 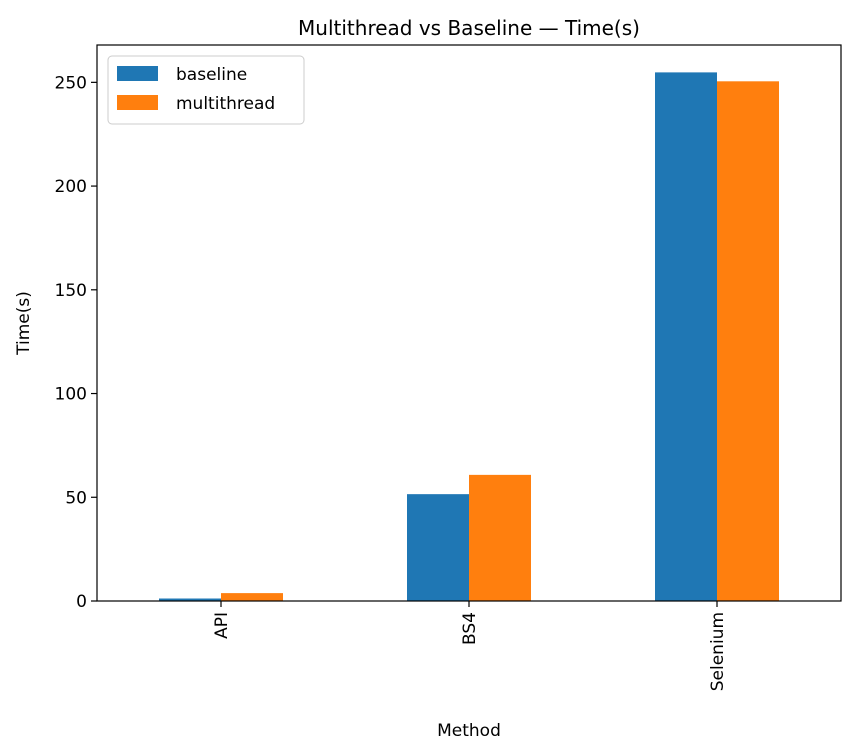 What do you see at coordinates (469, 731) in the screenshot?
I see `x-axis-label: Method` at bounding box center [469, 731].